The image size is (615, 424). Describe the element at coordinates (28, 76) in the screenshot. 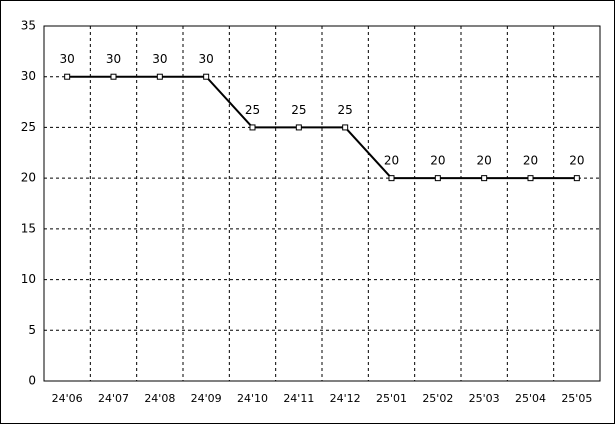

I see `y-tick-label: 30` at that location.